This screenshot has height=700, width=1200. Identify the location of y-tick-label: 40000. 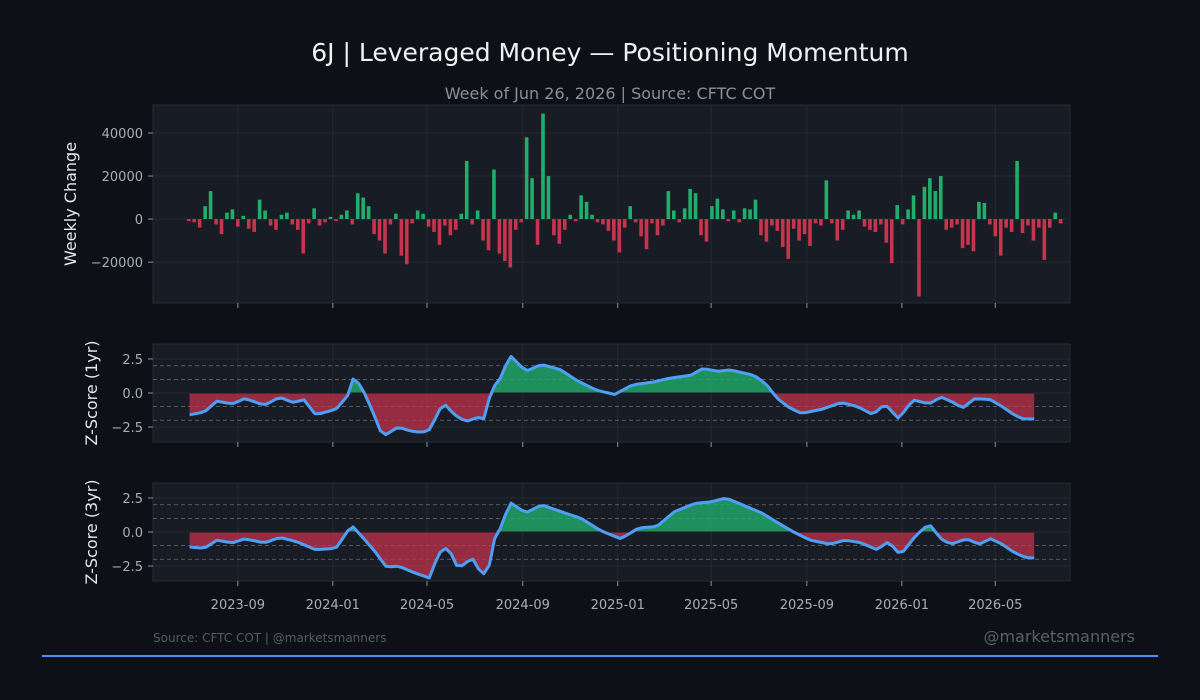
(122, 134).